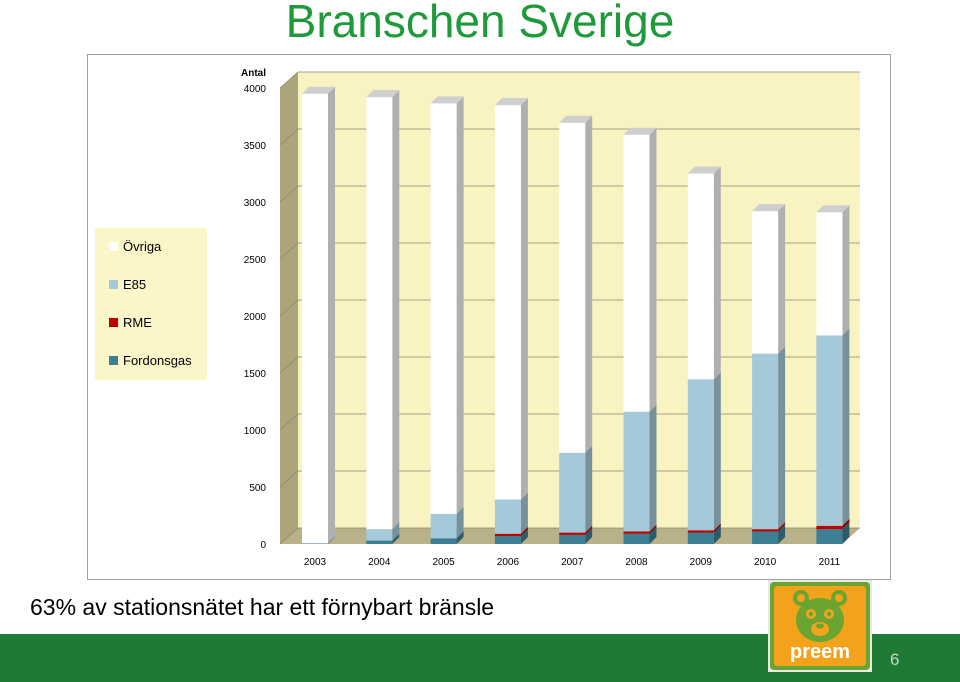 The width and height of the screenshot is (960, 682). I want to click on x-tick-label: 2003, so click(315, 562).